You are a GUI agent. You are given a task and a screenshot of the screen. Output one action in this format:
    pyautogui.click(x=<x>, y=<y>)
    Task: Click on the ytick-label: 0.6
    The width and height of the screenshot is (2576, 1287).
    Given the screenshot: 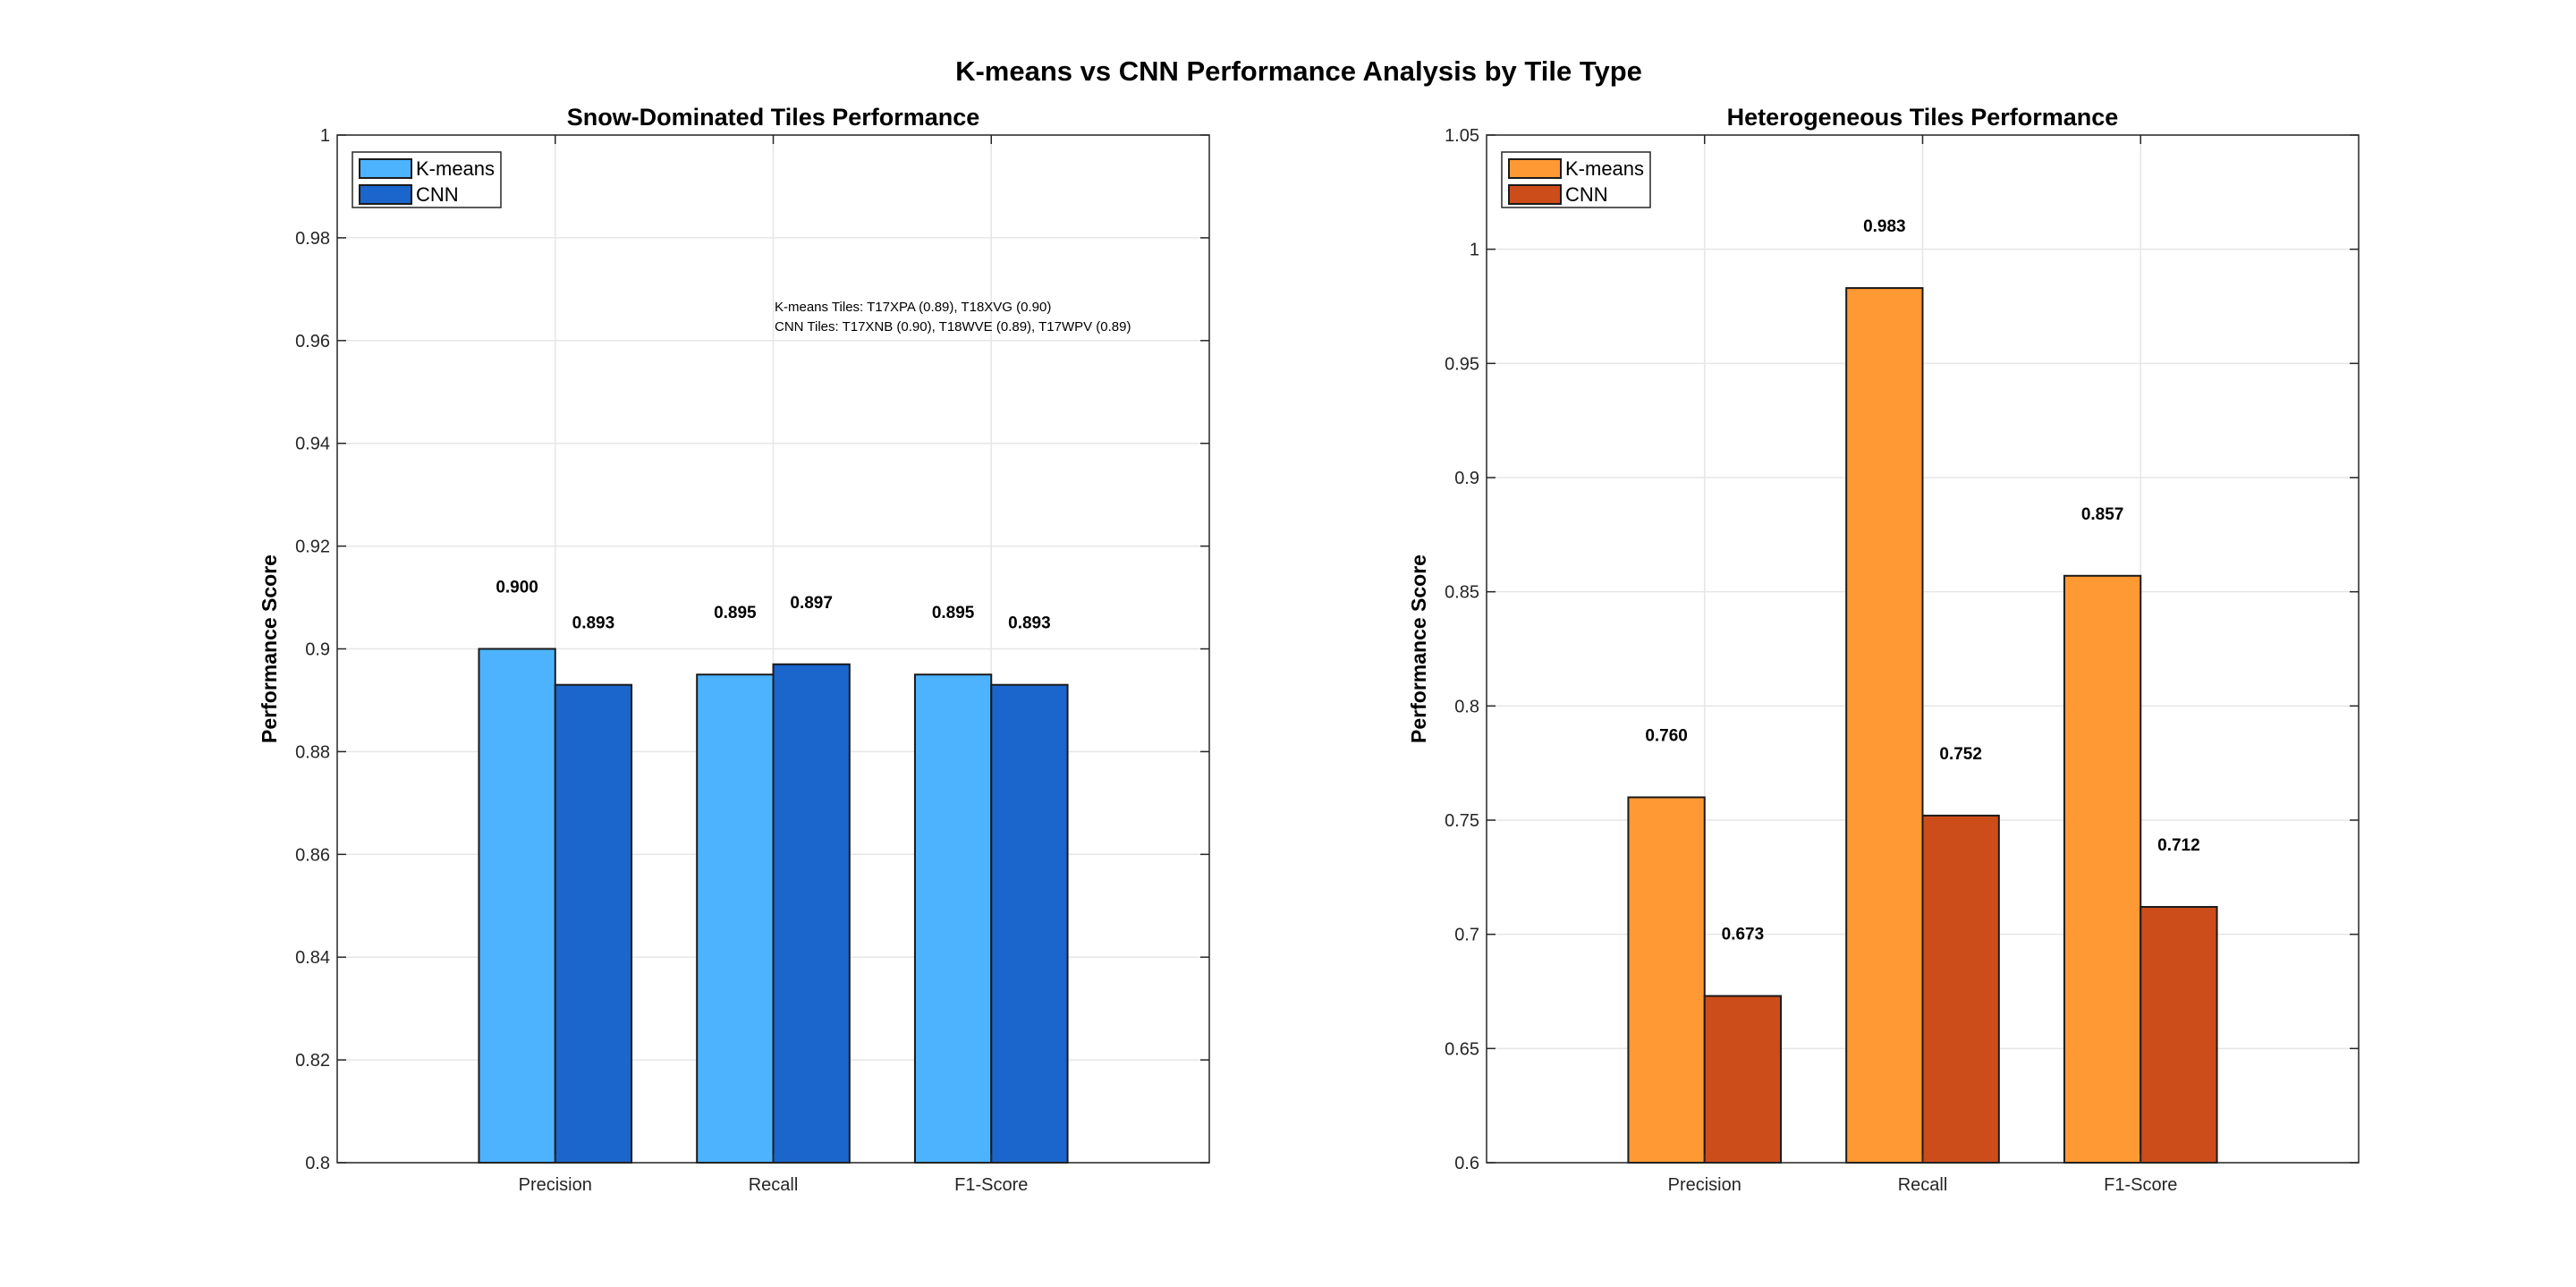 What is the action you would take?
    pyautogui.click(x=1466, y=1163)
    